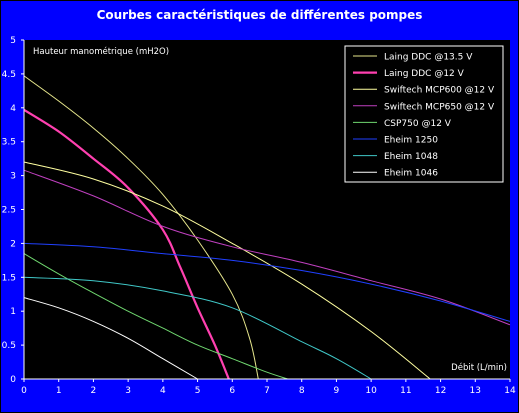 The image size is (519, 413). Describe the element at coordinates (13, 177) in the screenshot. I see `y-tick-label: 3` at that location.